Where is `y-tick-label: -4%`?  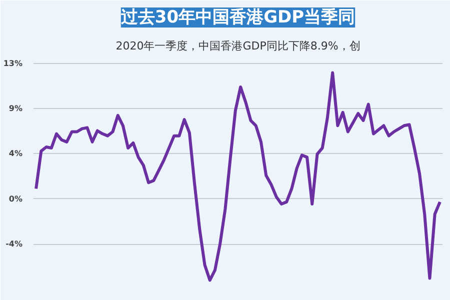
y-tick-label: -4% is located at coordinates (14, 244).